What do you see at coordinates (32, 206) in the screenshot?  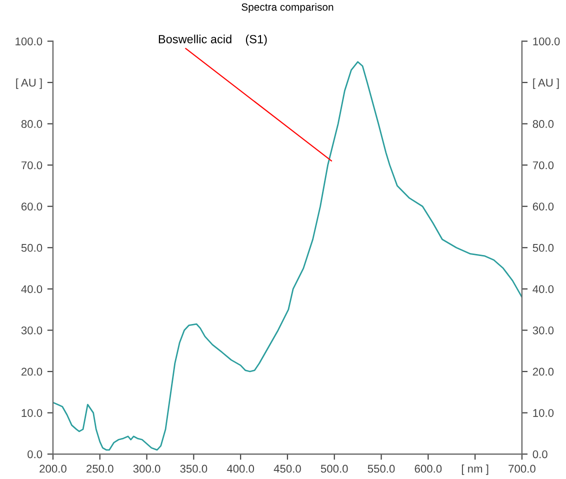 I see `y-tick-label: 60.0` at bounding box center [32, 206].